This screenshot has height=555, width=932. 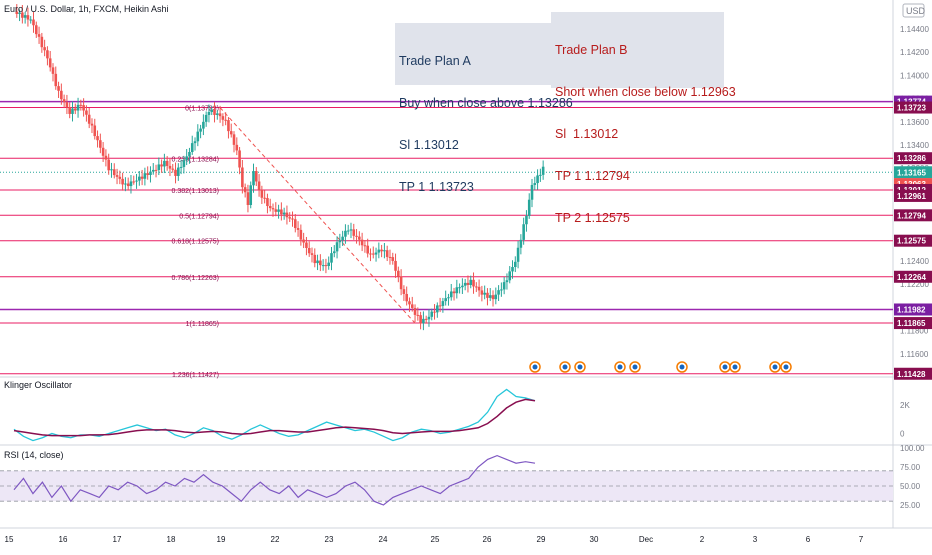 What do you see at coordinates (195, 159) in the screenshot?
I see `fib-level-label: 0.236(1.13284)` at bounding box center [195, 159].